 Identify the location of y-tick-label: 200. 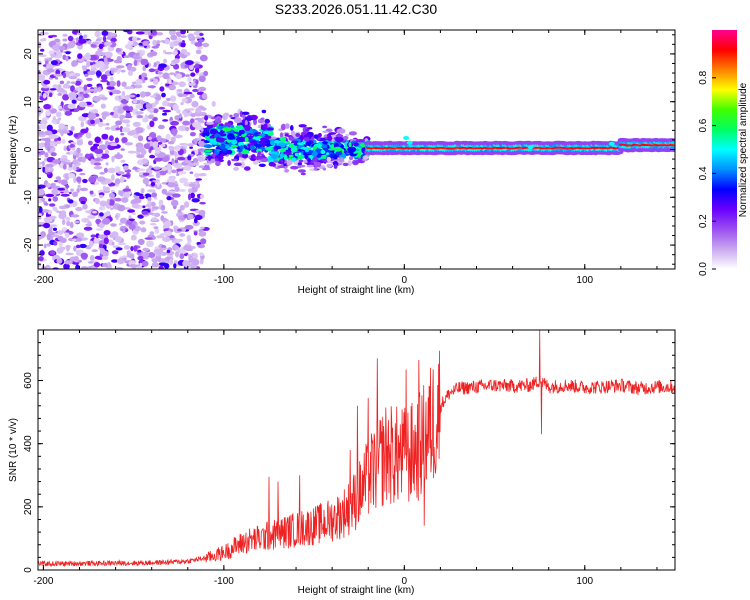
(28, 506).